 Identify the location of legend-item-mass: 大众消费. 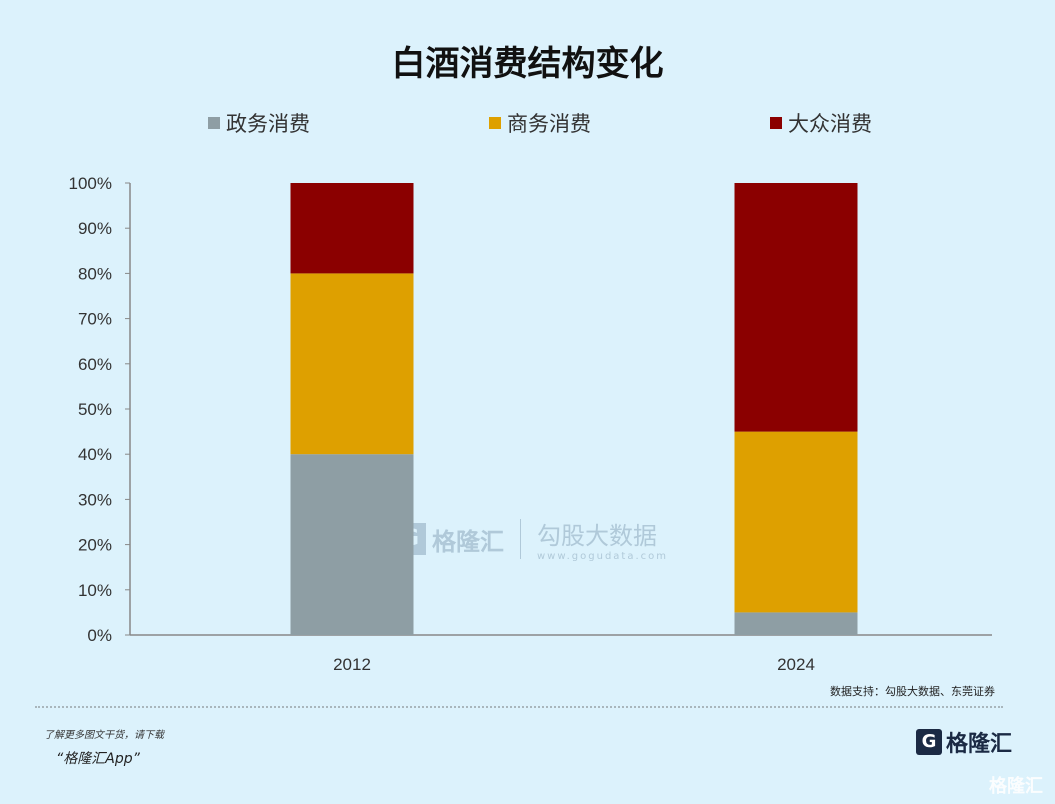
(821, 123).